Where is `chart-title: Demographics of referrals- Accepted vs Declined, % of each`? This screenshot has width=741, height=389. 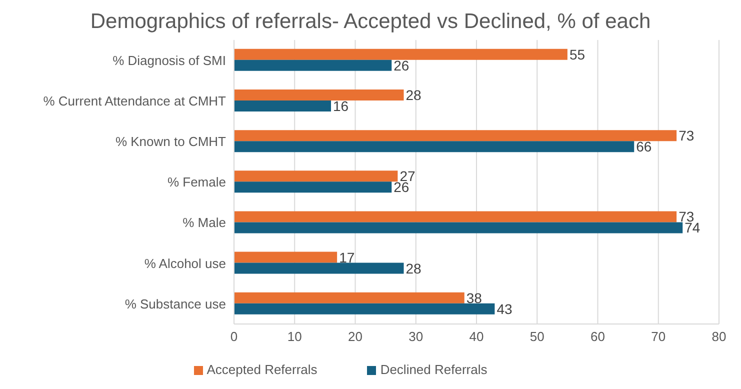 chart-title: Demographics of referrals- Accepted vs Declined, % of each is located at coordinates (370, 22).